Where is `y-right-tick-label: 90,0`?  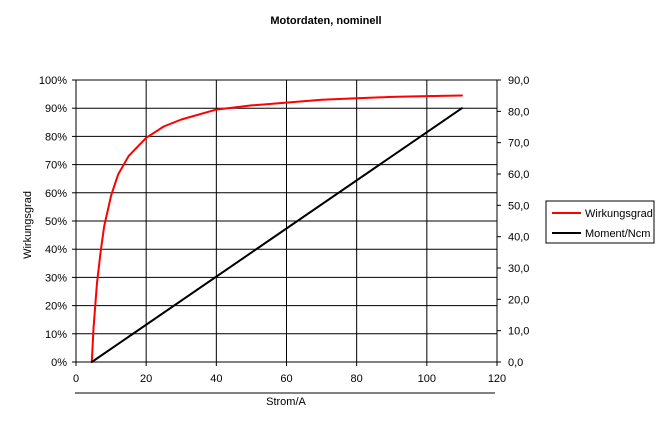
y-right-tick-label: 90,0 is located at coordinates (518, 81).